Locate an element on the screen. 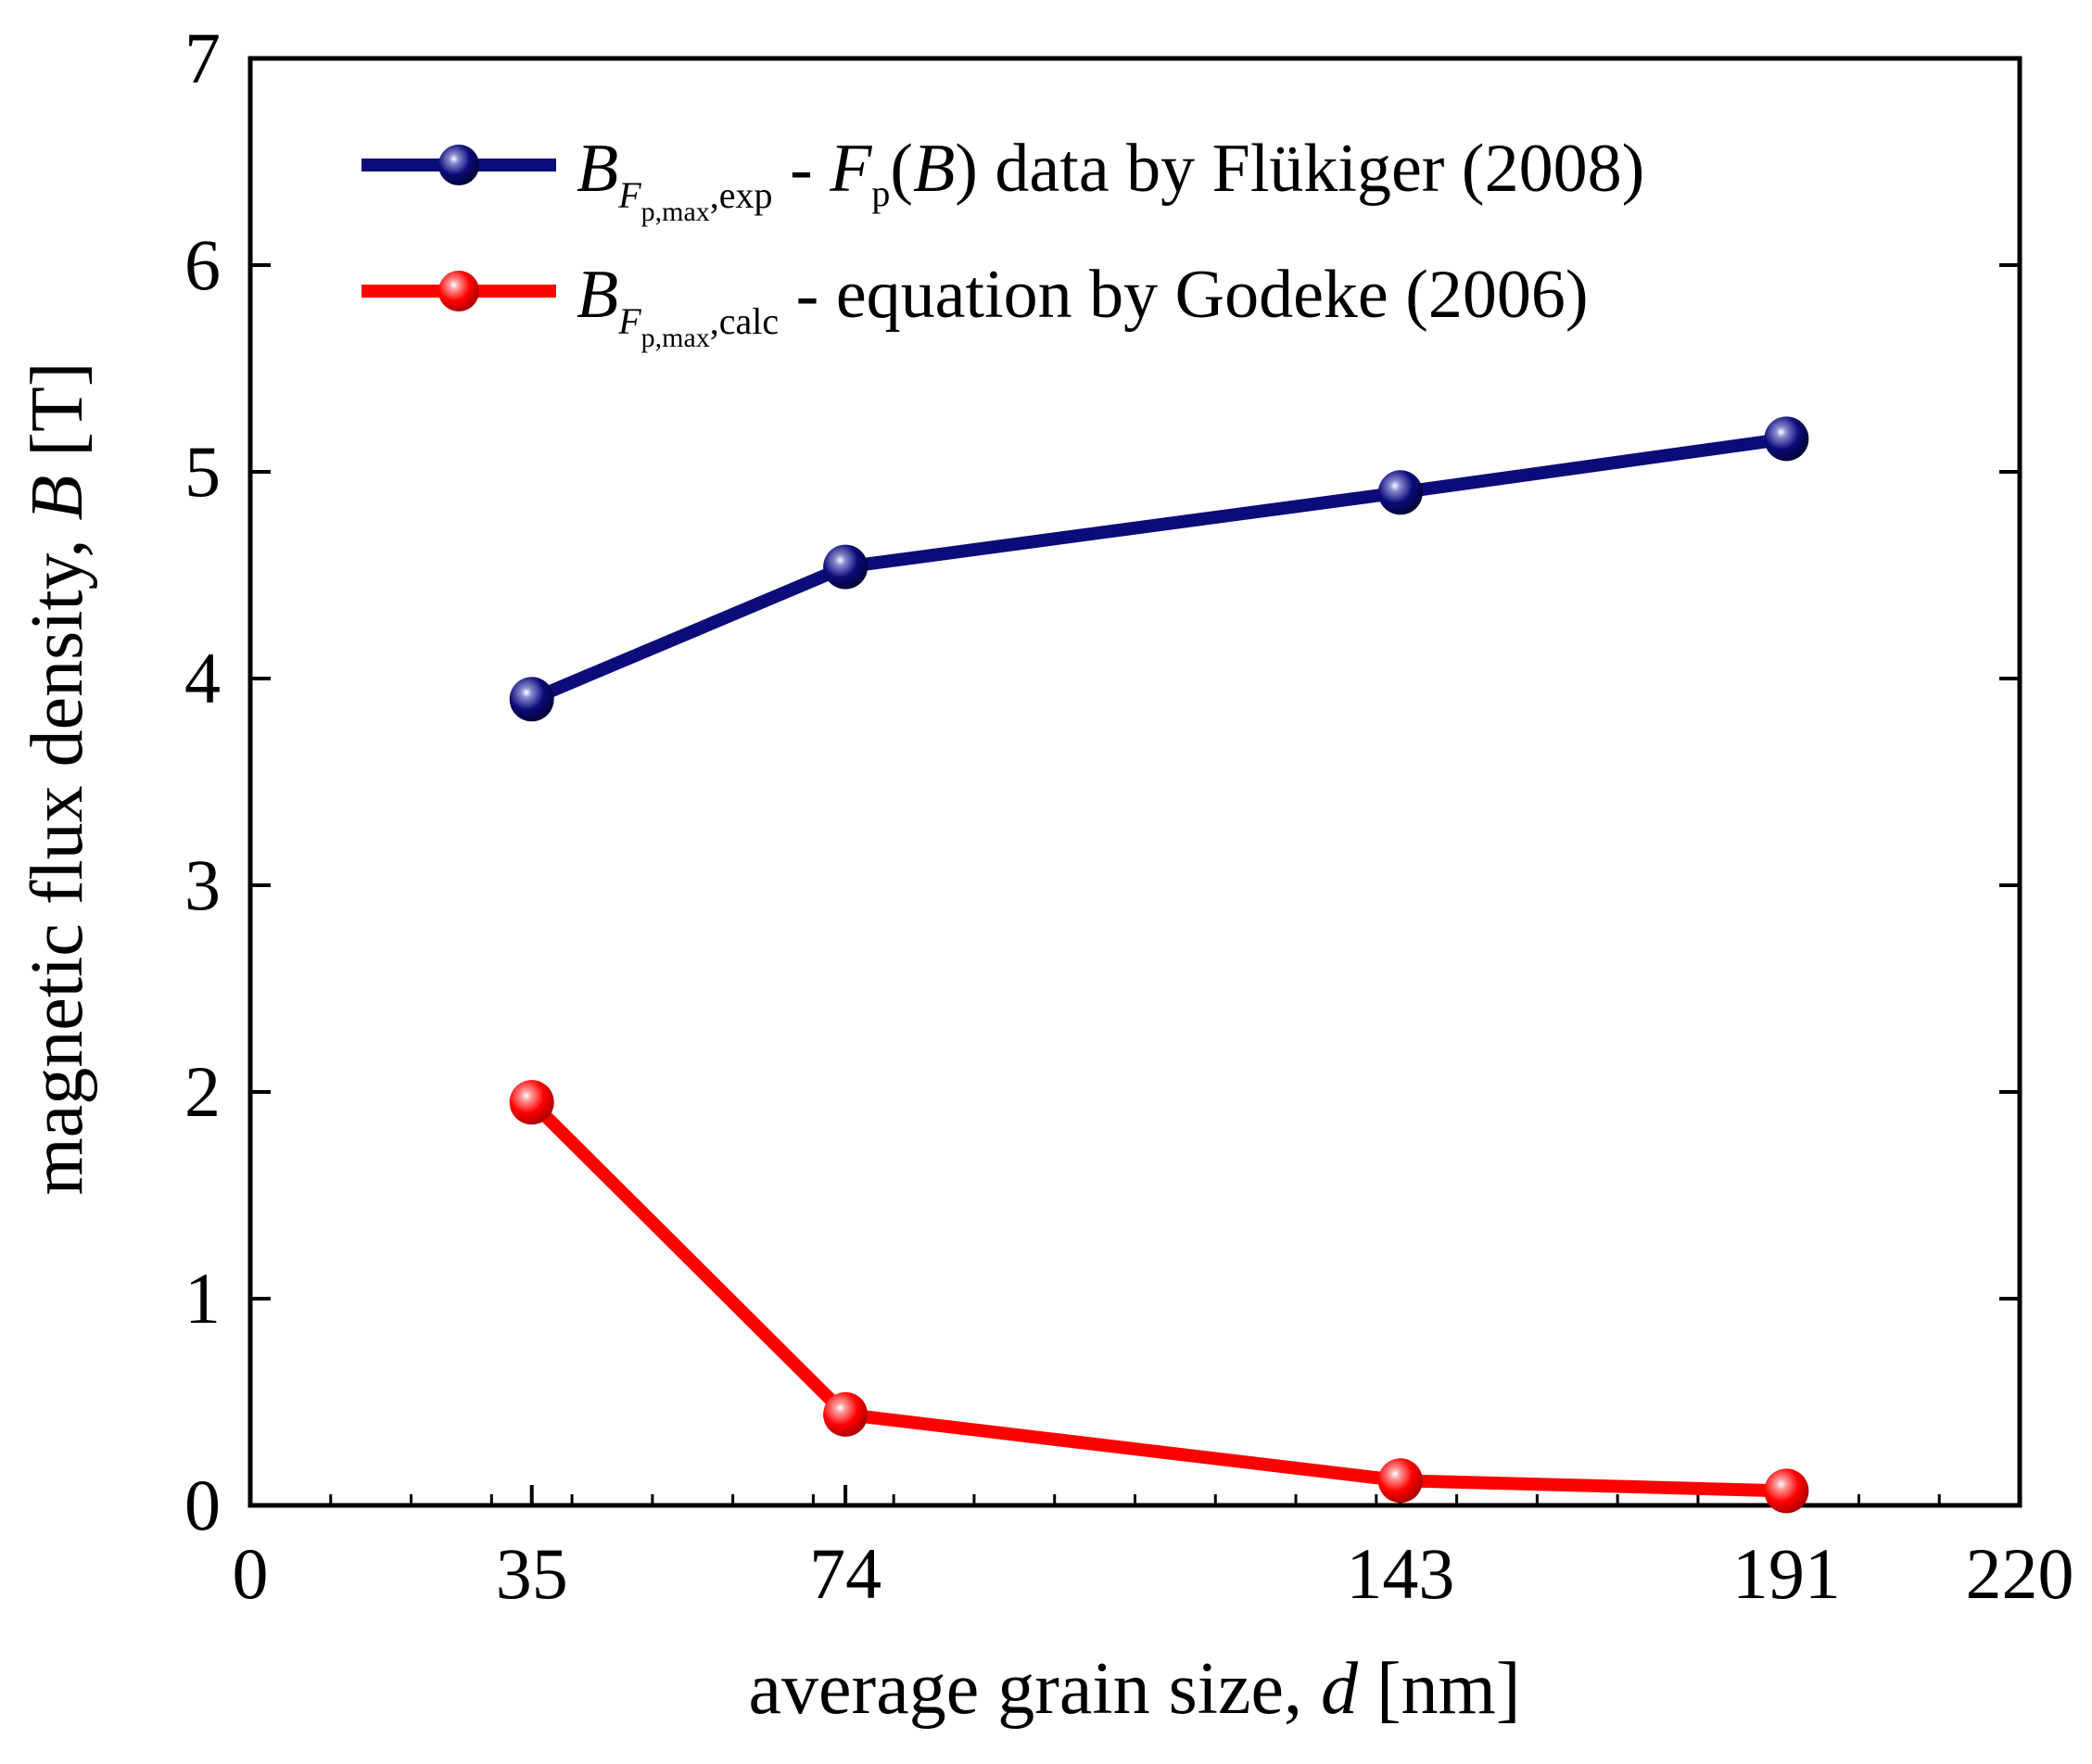 Image resolution: width=2092 pixels, height=1764 pixels. legend-entry-calc: BFp,max,calc - equation by Godeke (2006) is located at coordinates (975, 305).